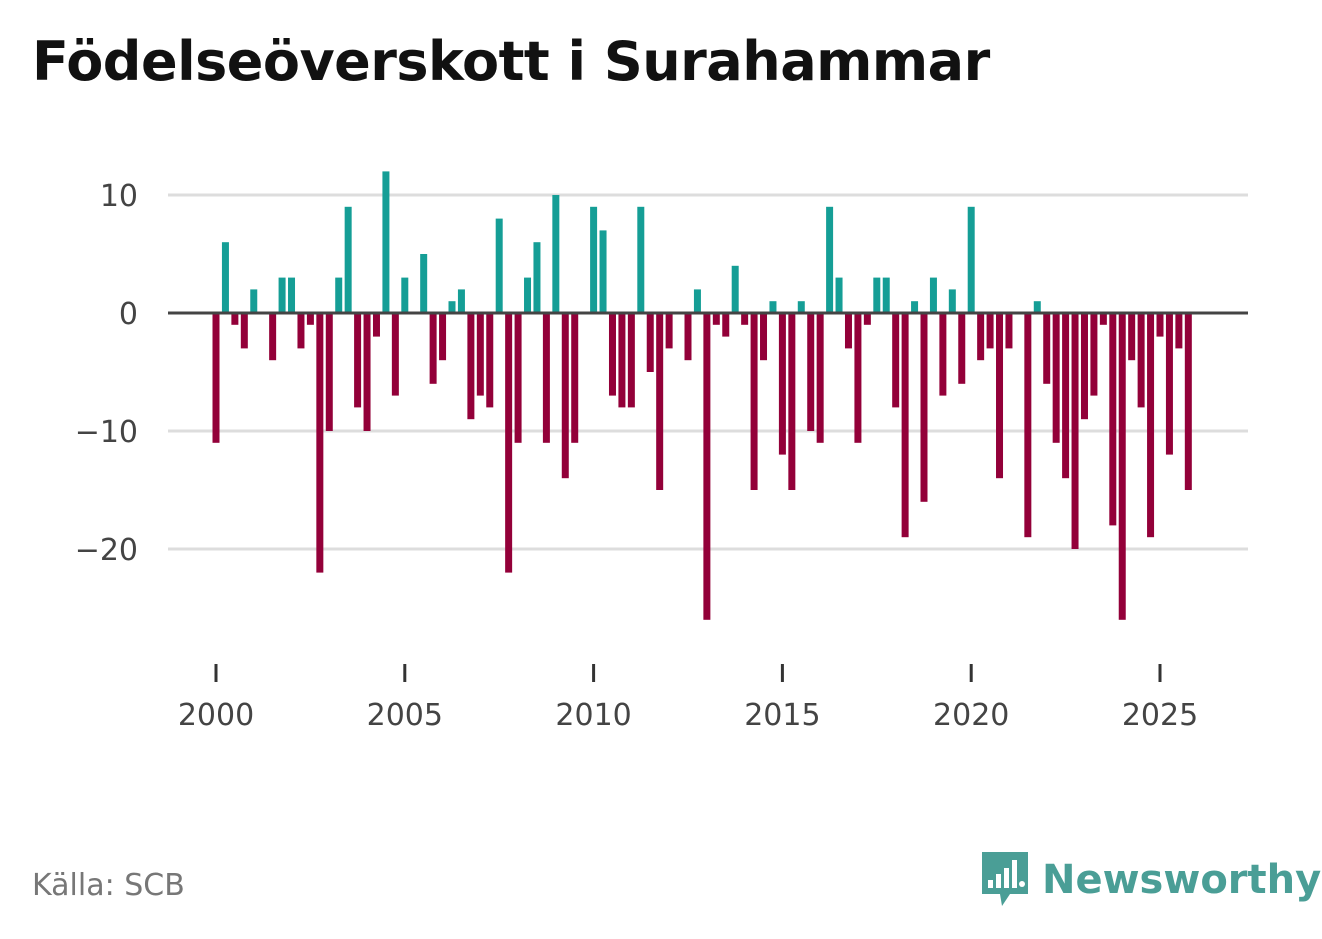 The height and width of the screenshot is (939, 1322). Describe the element at coordinates (688, 698) in the screenshot. I see `x-axis: 2000 2005 2010 2015 2020 2025` at that location.